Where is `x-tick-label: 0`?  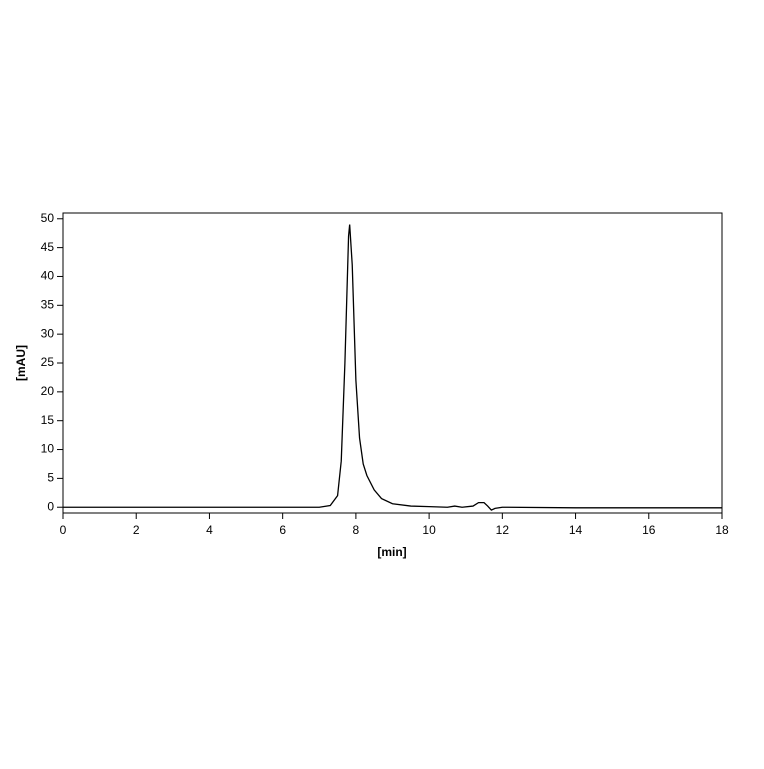 x-tick-label: 0 is located at coordinates (63, 530).